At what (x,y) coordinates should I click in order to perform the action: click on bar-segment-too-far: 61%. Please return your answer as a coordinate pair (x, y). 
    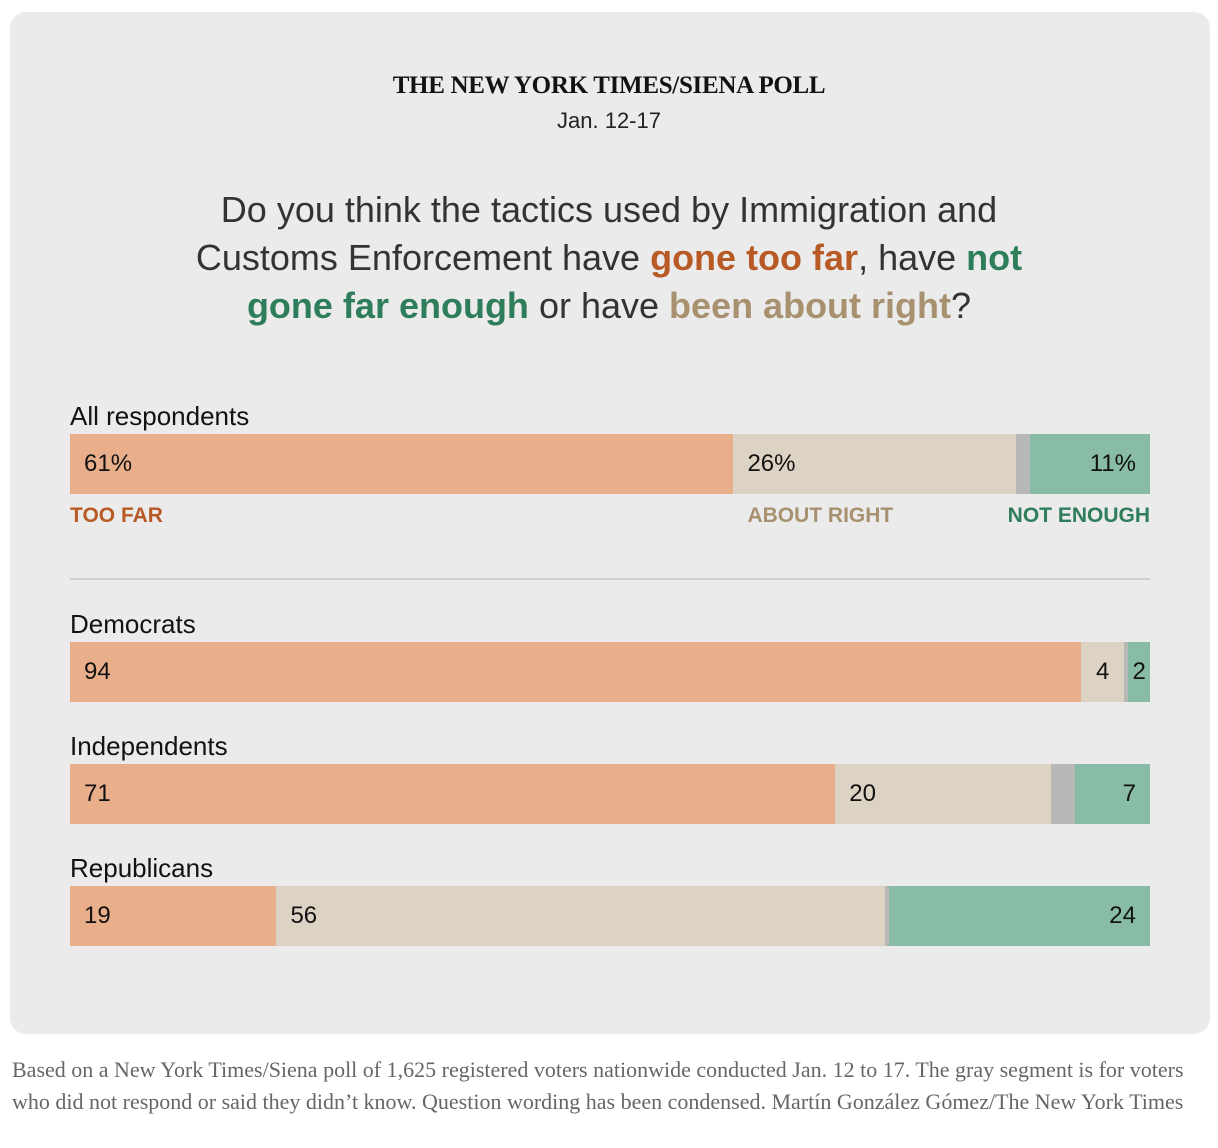
    Looking at the image, I should click on (402, 464).